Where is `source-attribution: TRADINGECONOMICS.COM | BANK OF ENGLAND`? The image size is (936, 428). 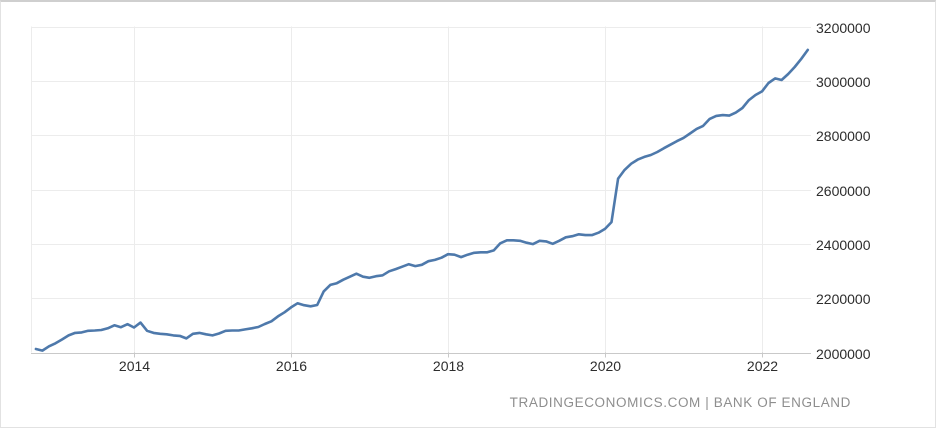
source-attribution: TRADINGECONOMICS.COM | BANK OF ENGLAND is located at coordinates (680, 402).